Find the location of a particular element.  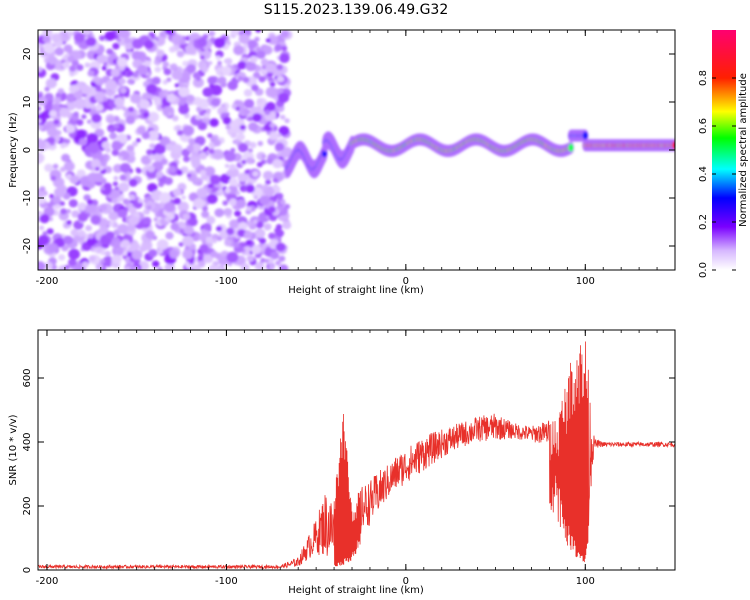

y-tick-label: -20 is located at coordinates (27, 246).